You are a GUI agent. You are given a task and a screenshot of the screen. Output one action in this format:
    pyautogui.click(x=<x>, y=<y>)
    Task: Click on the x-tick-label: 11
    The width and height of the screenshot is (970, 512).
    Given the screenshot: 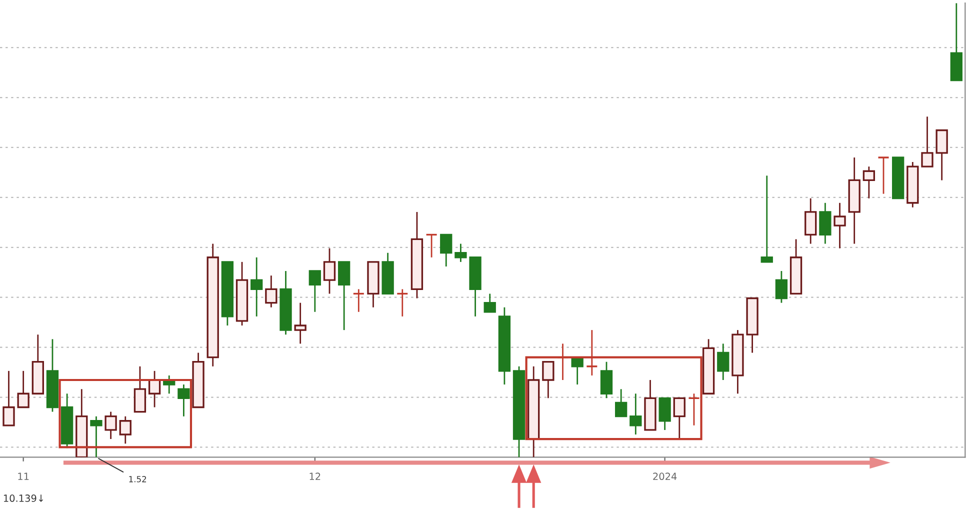 What is the action you would take?
    pyautogui.click(x=23, y=476)
    